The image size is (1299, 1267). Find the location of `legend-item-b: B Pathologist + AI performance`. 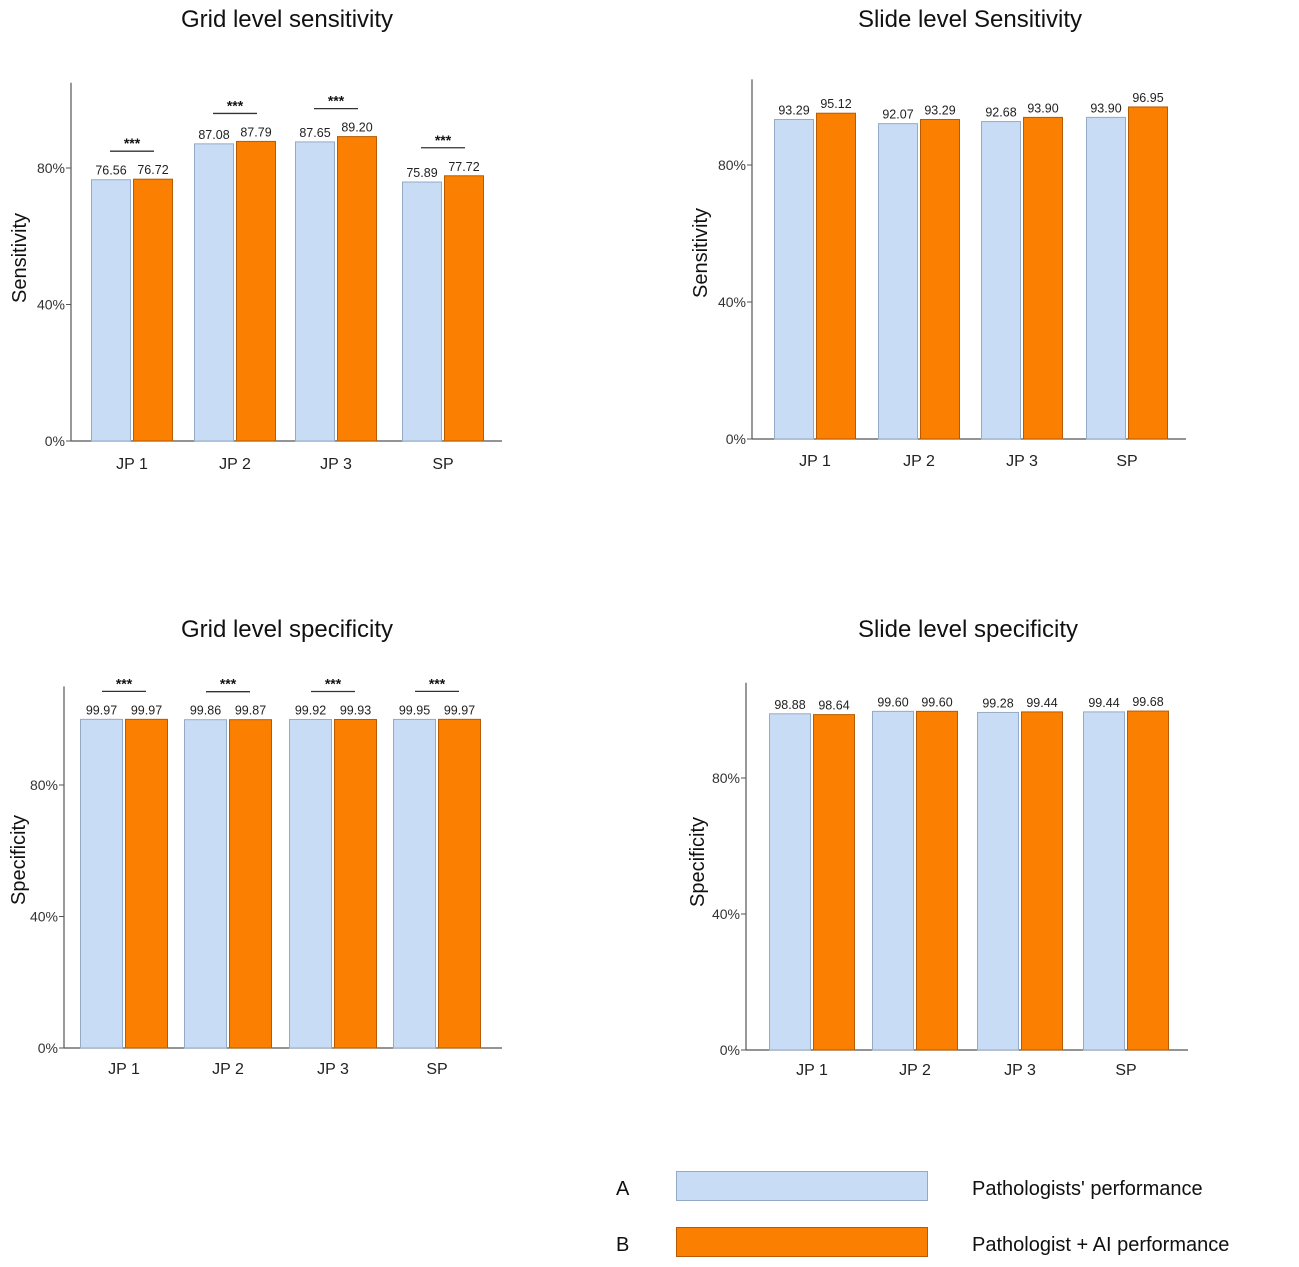

legend-item-b: B Pathologist + AI performance is located at coordinates (649, 1247).